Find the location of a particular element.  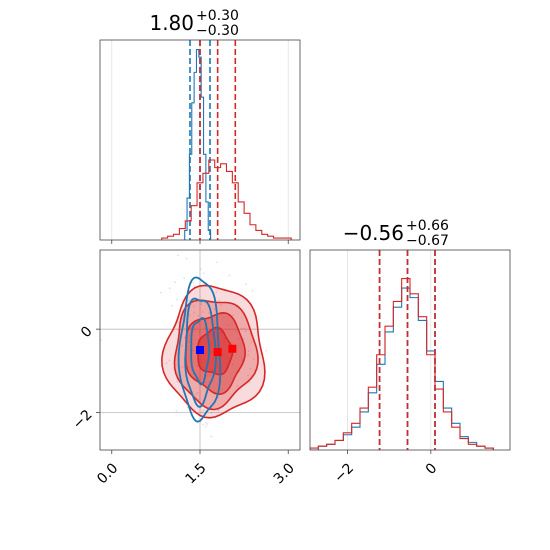

marginal-param1-title: 1.80 +0.30−0.30 is located at coordinates (193, 23).